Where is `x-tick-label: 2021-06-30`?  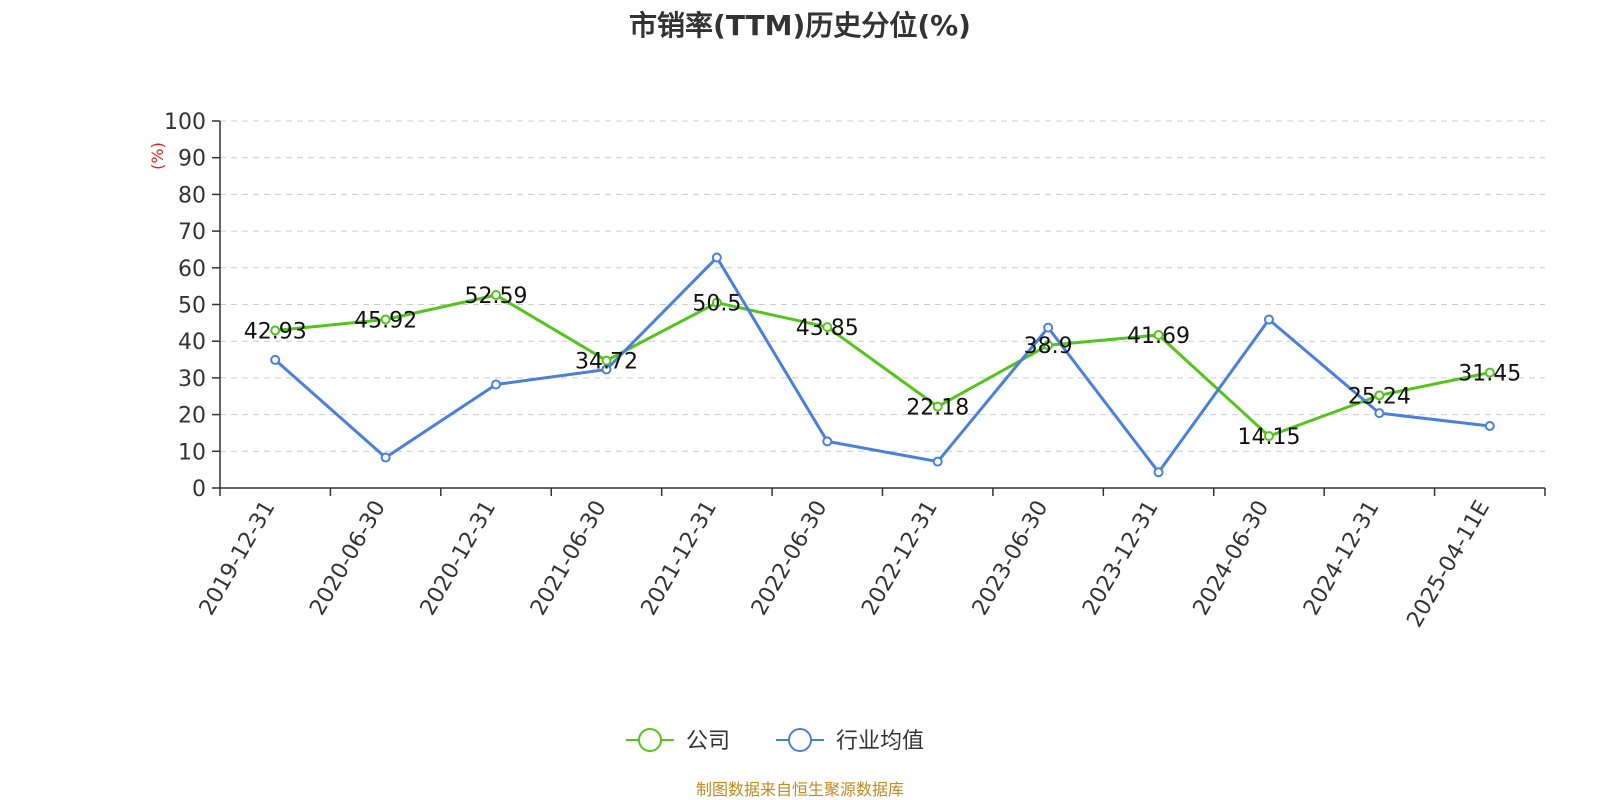 x-tick-label: 2021-06-30 is located at coordinates (569, 558).